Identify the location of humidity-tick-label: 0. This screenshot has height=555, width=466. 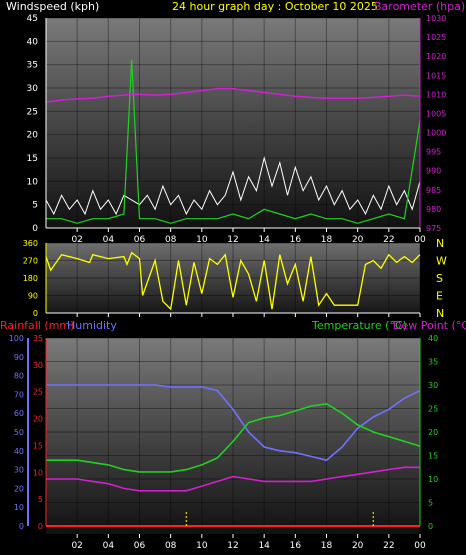
(21, 526).